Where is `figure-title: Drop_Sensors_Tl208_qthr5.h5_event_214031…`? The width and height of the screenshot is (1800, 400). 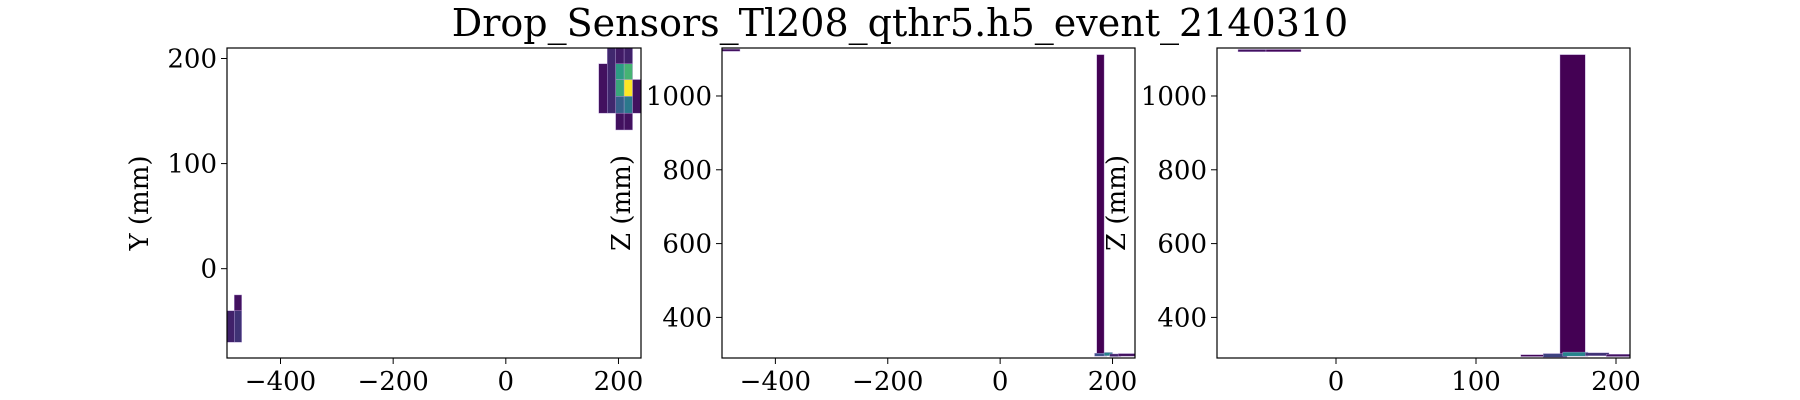 figure-title: Drop_Sensors_Tl208_qthr5.h5_event_214031… is located at coordinates (900, 23).